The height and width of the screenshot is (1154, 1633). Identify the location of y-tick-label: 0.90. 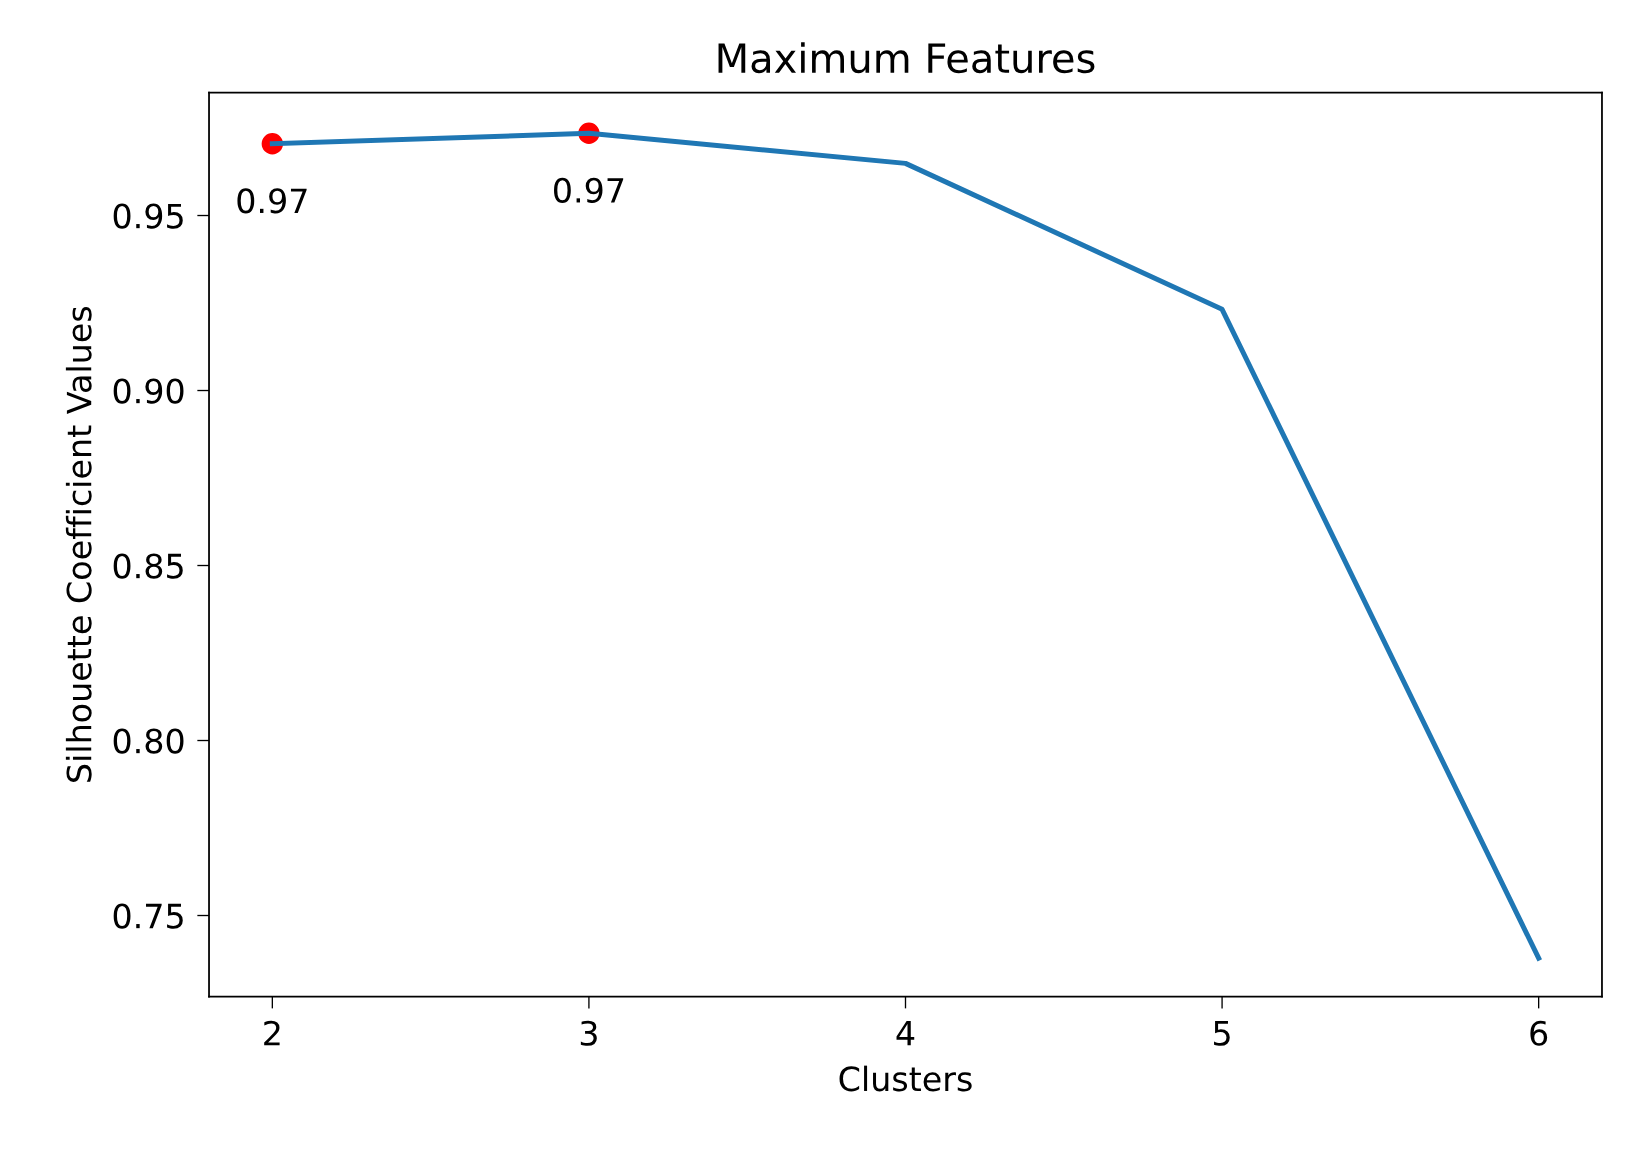
(148, 391).